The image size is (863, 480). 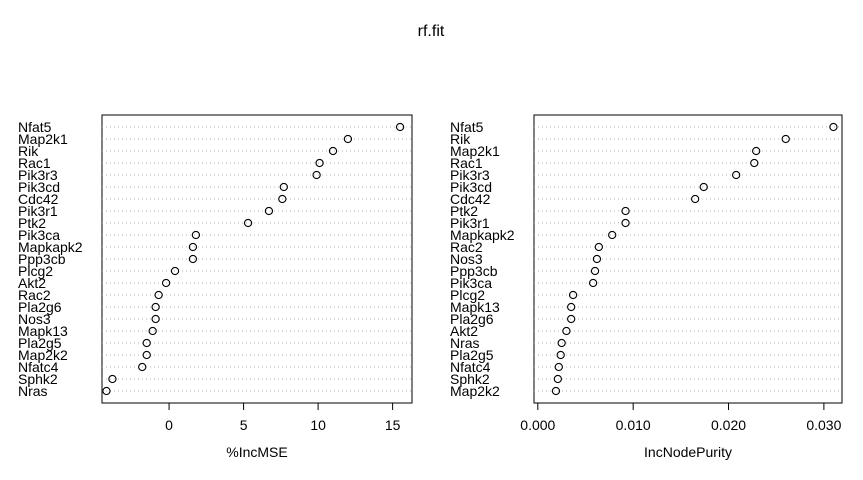 I want to click on x-tick-label: 10, so click(x=318, y=425).